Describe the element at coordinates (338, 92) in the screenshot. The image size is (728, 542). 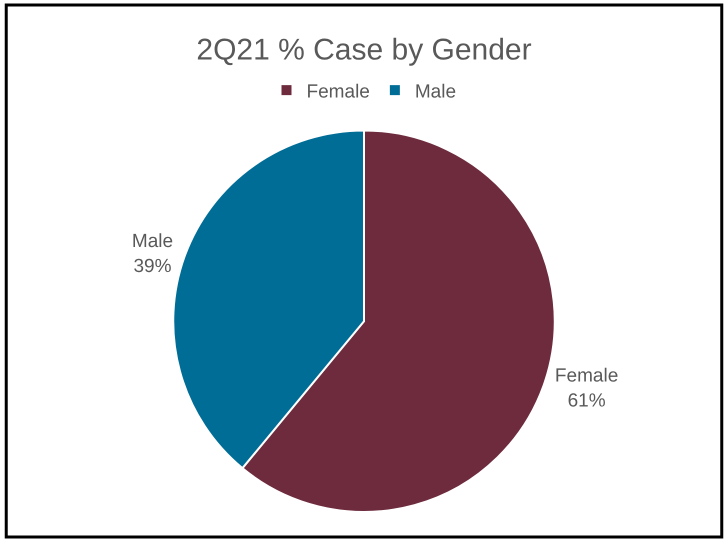
I see `legend-label: Female` at that location.